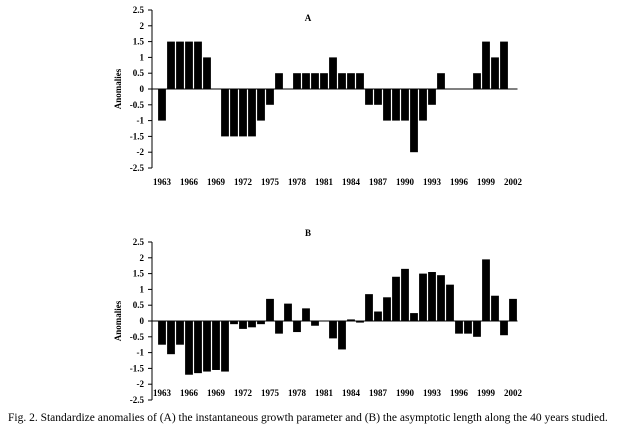 The height and width of the screenshot is (446, 637). Describe the element at coordinates (198, 347) in the screenshot. I see `bar-1967` at that location.